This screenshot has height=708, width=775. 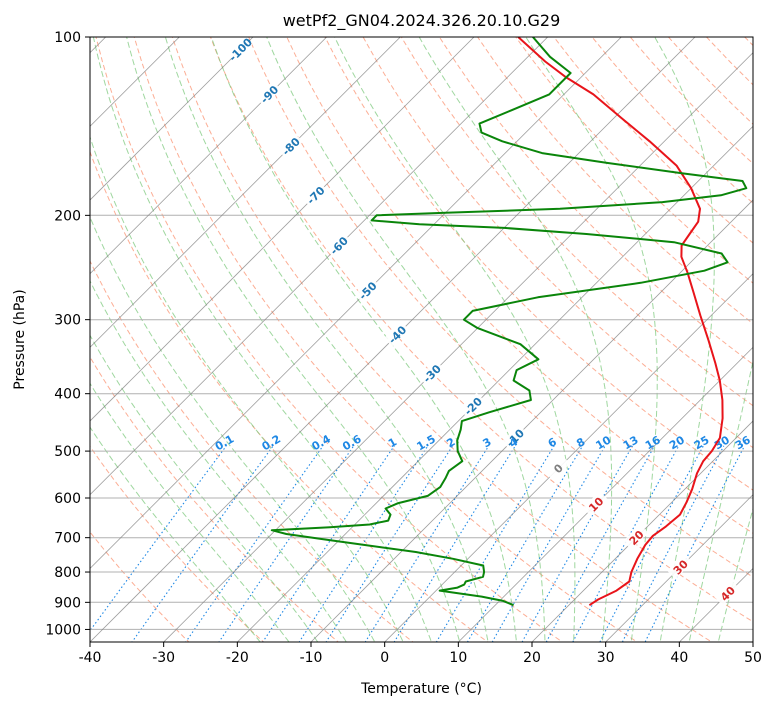 What do you see at coordinates (532, 658) in the screenshot?
I see `x-tick-label: 20` at bounding box center [532, 658].